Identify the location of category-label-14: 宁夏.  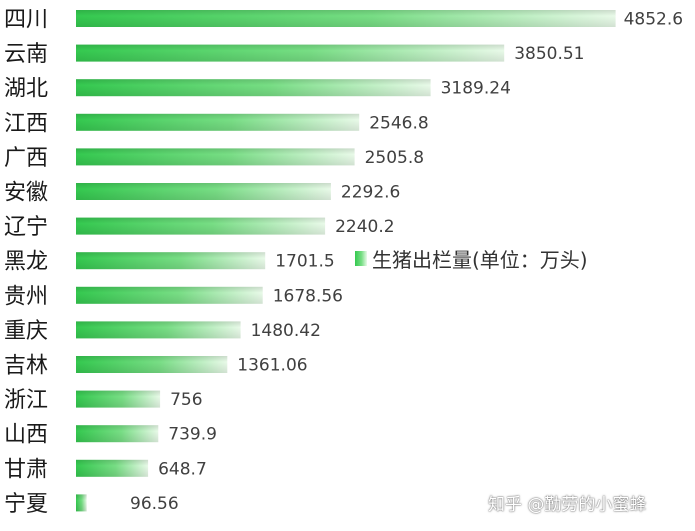
(26, 504).